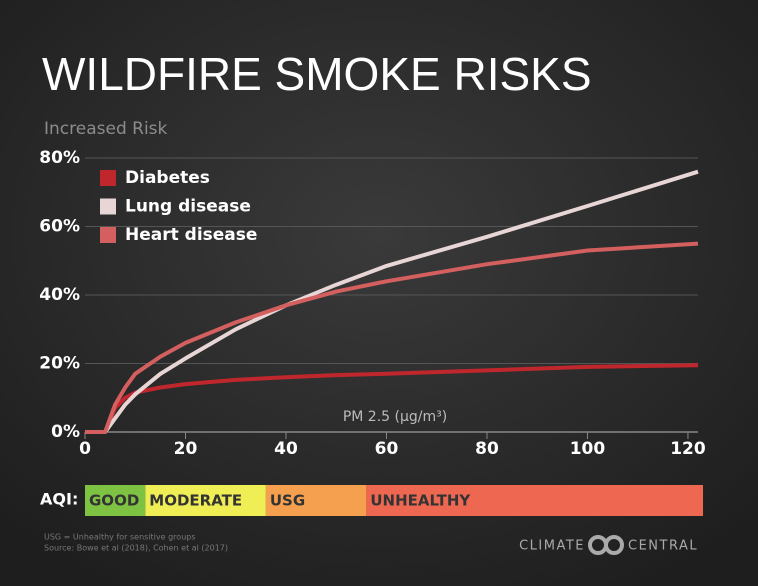  What do you see at coordinates (85, 449) in the screenshot?
I see `x-tick-label: 0` at bounding box center [85, 449].